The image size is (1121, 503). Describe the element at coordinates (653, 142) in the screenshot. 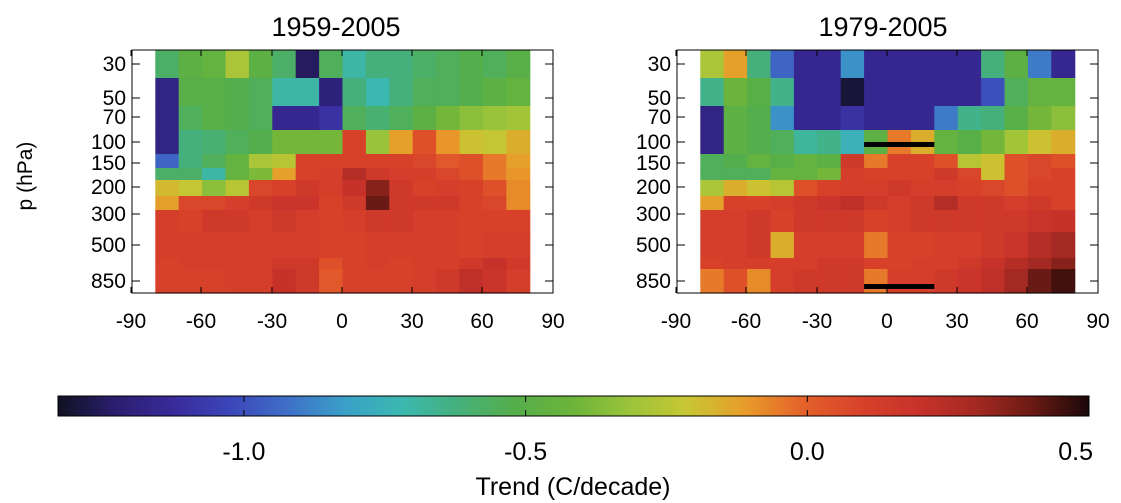

I see `y-tick-label: 100` at that location.